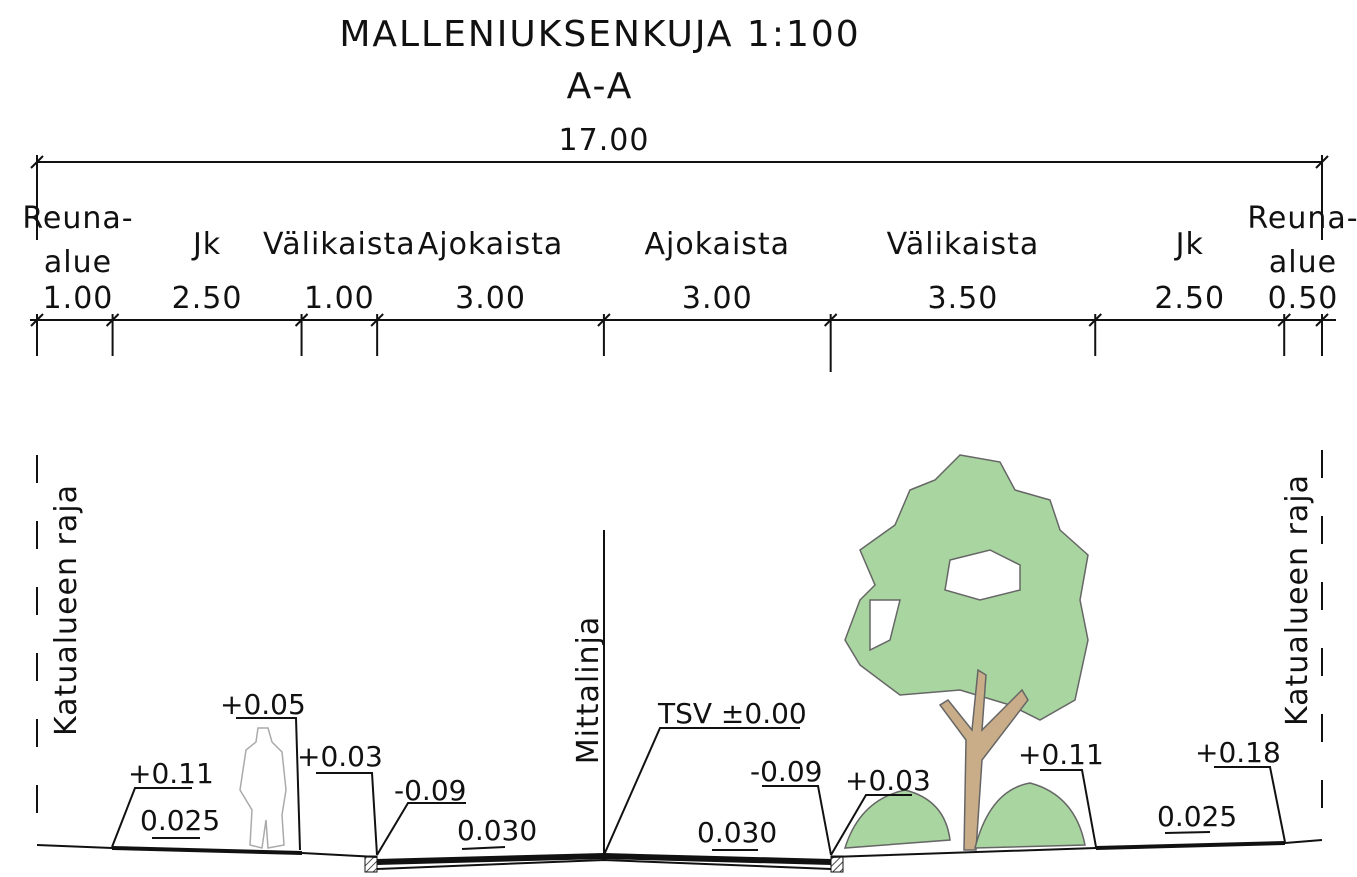  What do you see at coordinates (588, 690) in the screenshot?
I see `centerline-label: Mittalinja` at bounding box center [588, 690].